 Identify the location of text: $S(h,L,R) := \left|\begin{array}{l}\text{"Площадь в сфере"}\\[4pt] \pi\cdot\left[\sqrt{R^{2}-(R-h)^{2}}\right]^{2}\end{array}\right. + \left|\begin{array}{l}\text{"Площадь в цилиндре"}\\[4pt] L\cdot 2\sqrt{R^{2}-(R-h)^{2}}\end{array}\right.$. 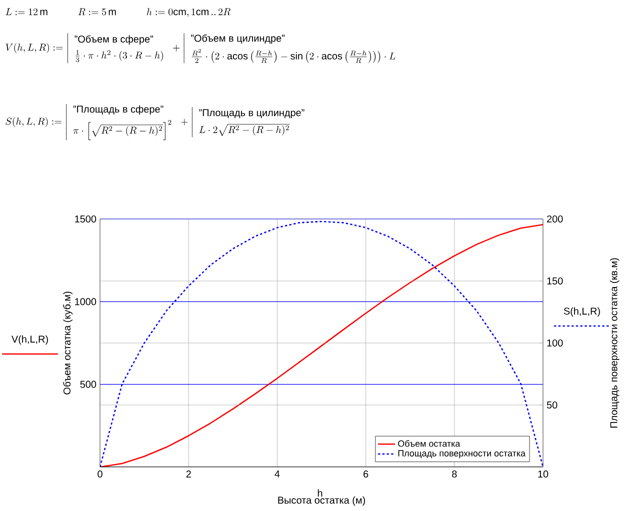
(155, 122).